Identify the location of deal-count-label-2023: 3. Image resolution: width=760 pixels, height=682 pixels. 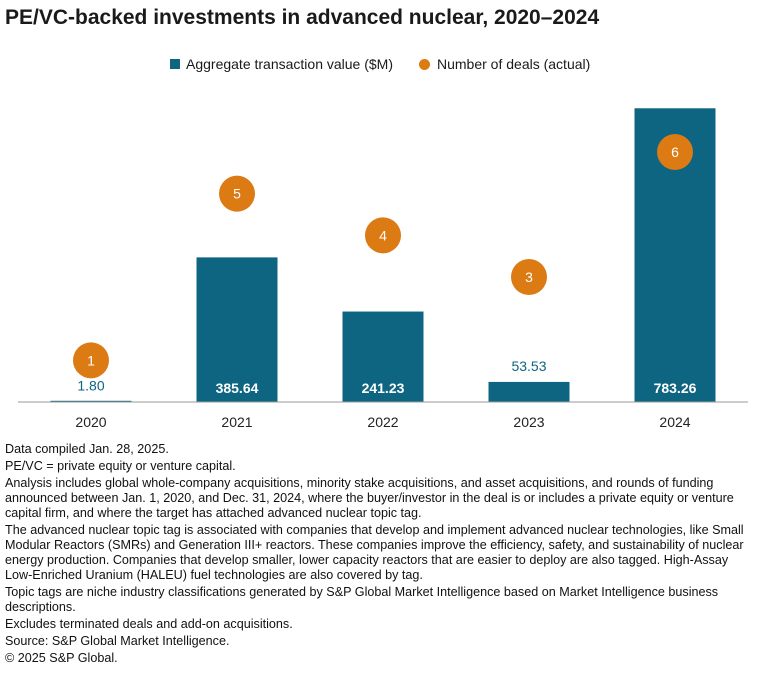
(529, 277).